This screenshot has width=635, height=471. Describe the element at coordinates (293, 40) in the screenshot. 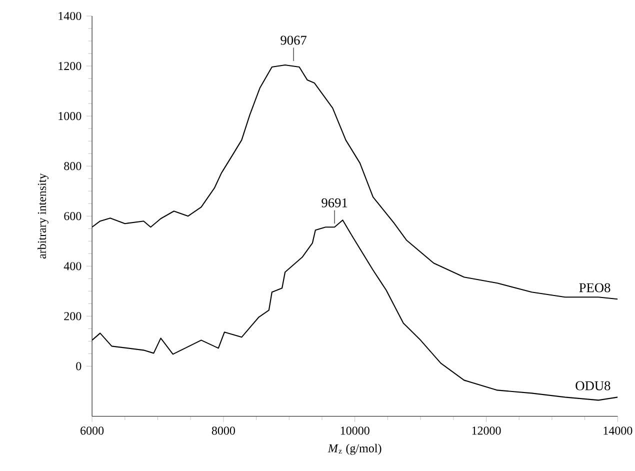

I see `annotation: 9067` at that location.